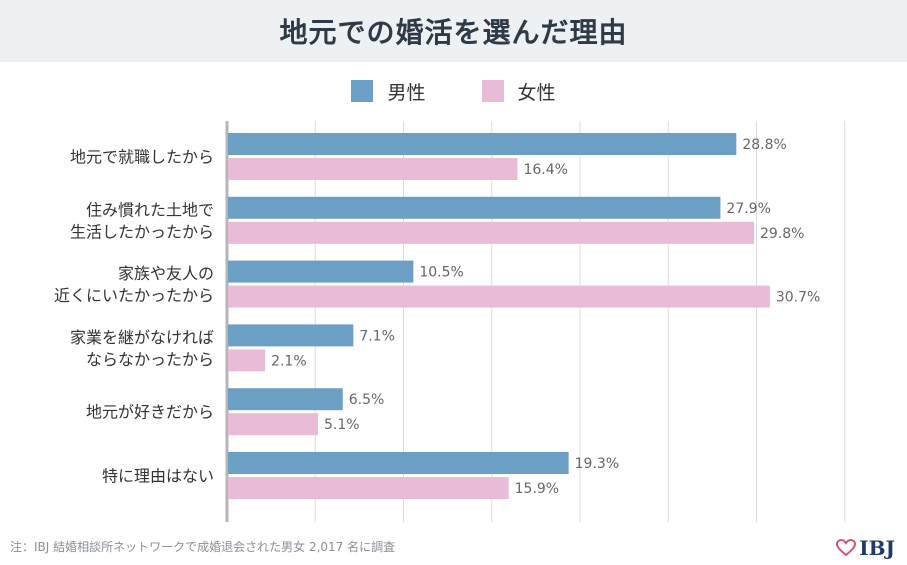  Describe the element at coordinates (150, 412) in the screenshot. I see `category-label: 地元が好きだから` at that location.